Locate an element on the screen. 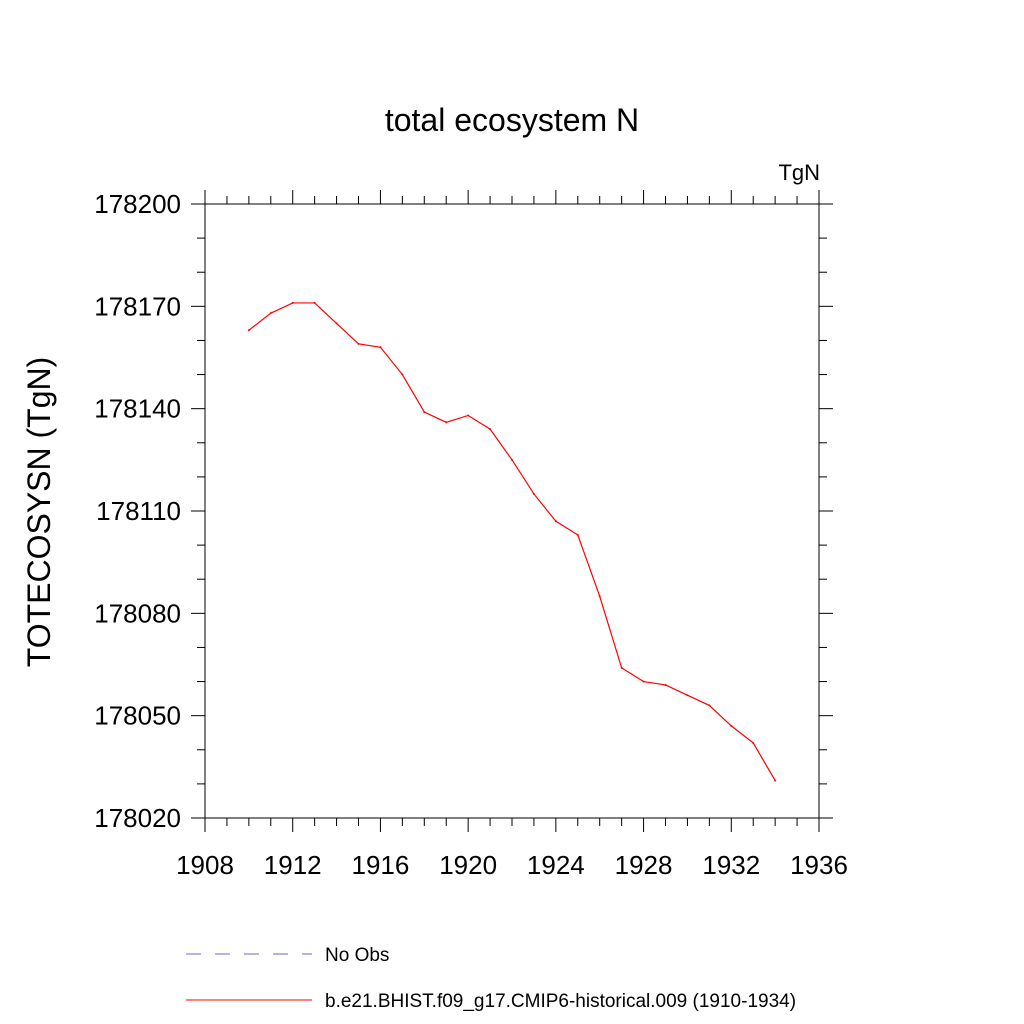 This screenshot has height=1024, width=1024. y-tick-label: 178170 is located at coordinates (137, 306).